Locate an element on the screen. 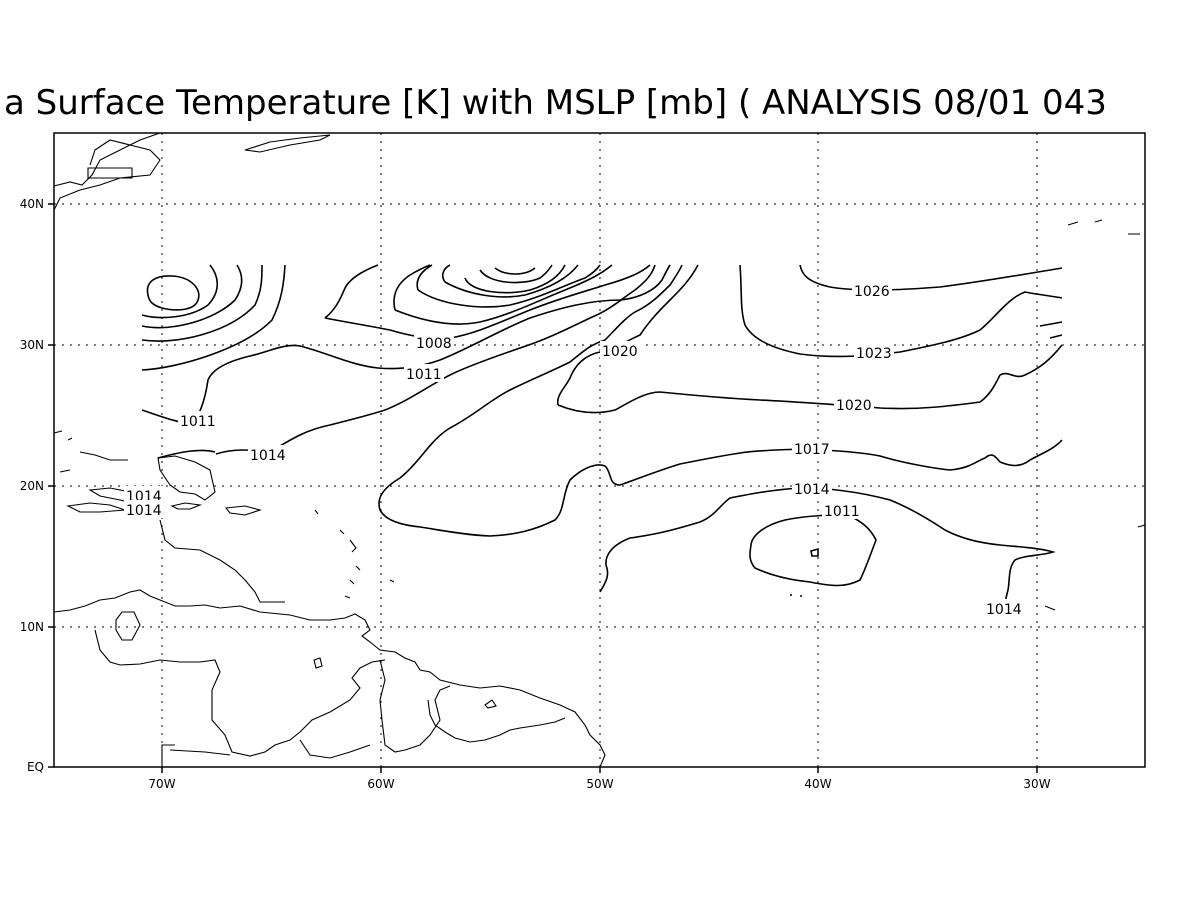 The image size is (1200, 900). y-axis-ticks is located at coordinates (51, 485).